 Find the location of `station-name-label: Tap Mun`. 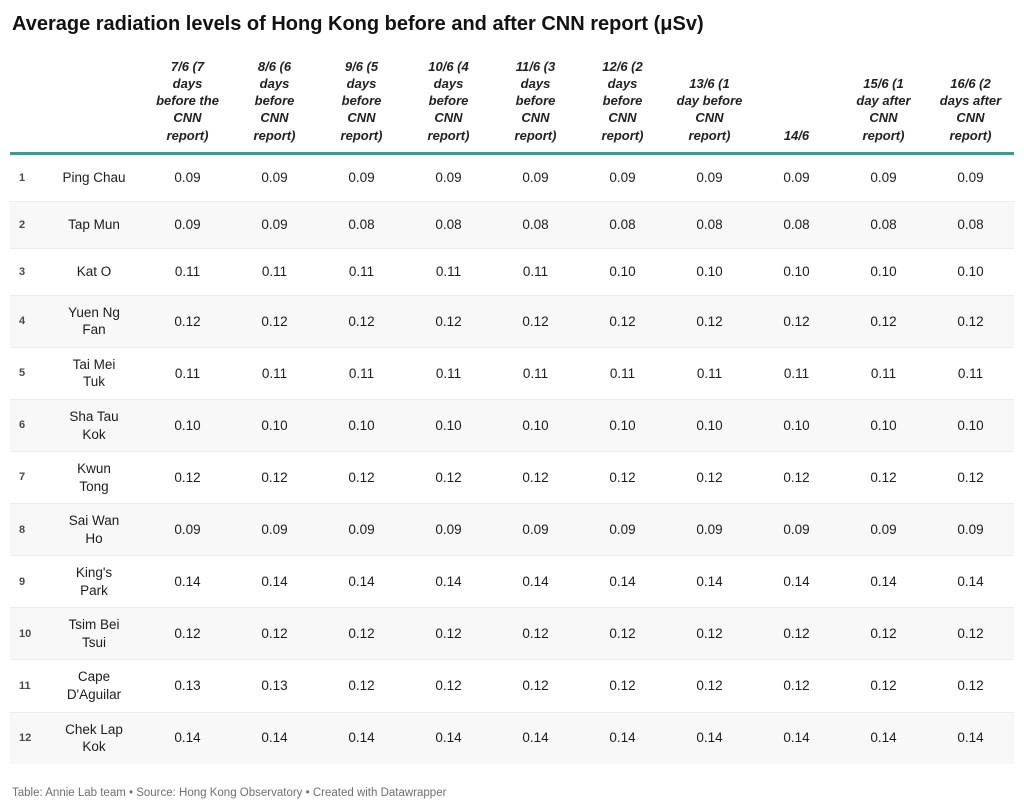

station-name-label: Tap Mun is located at coordinates (94, 224).